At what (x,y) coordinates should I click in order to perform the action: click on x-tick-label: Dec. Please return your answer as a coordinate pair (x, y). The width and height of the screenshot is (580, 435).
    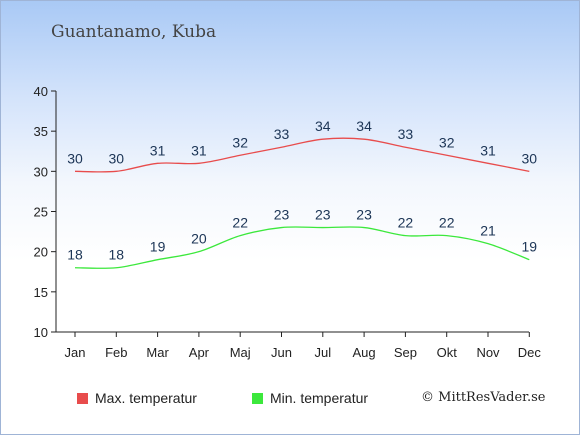
    Looking at the image, I should click on (530, 352).